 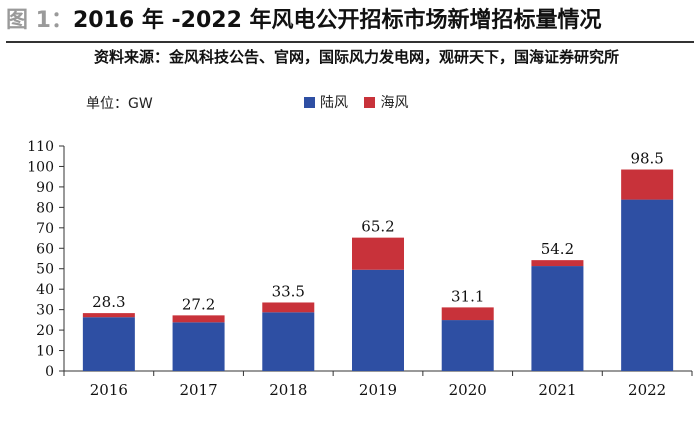 I want to click on legend-label-offshore: 海风, so click(x=394, y=103).